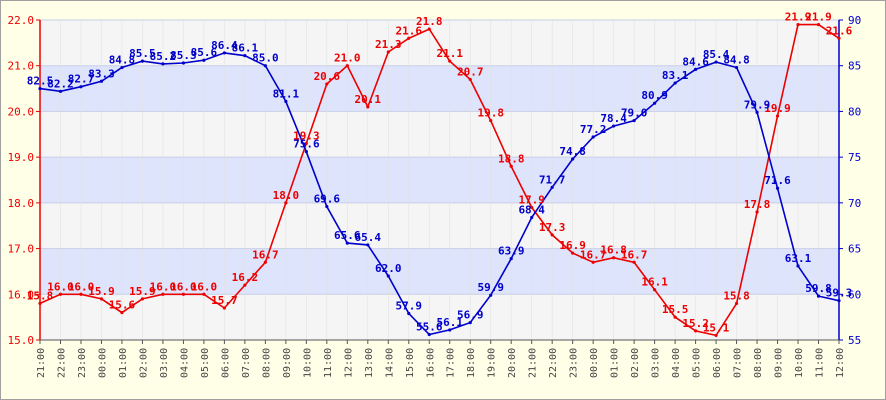 The height and width of the screenshot is (400, 886). I want to click on data-label: 84.6, so click(695, 61).